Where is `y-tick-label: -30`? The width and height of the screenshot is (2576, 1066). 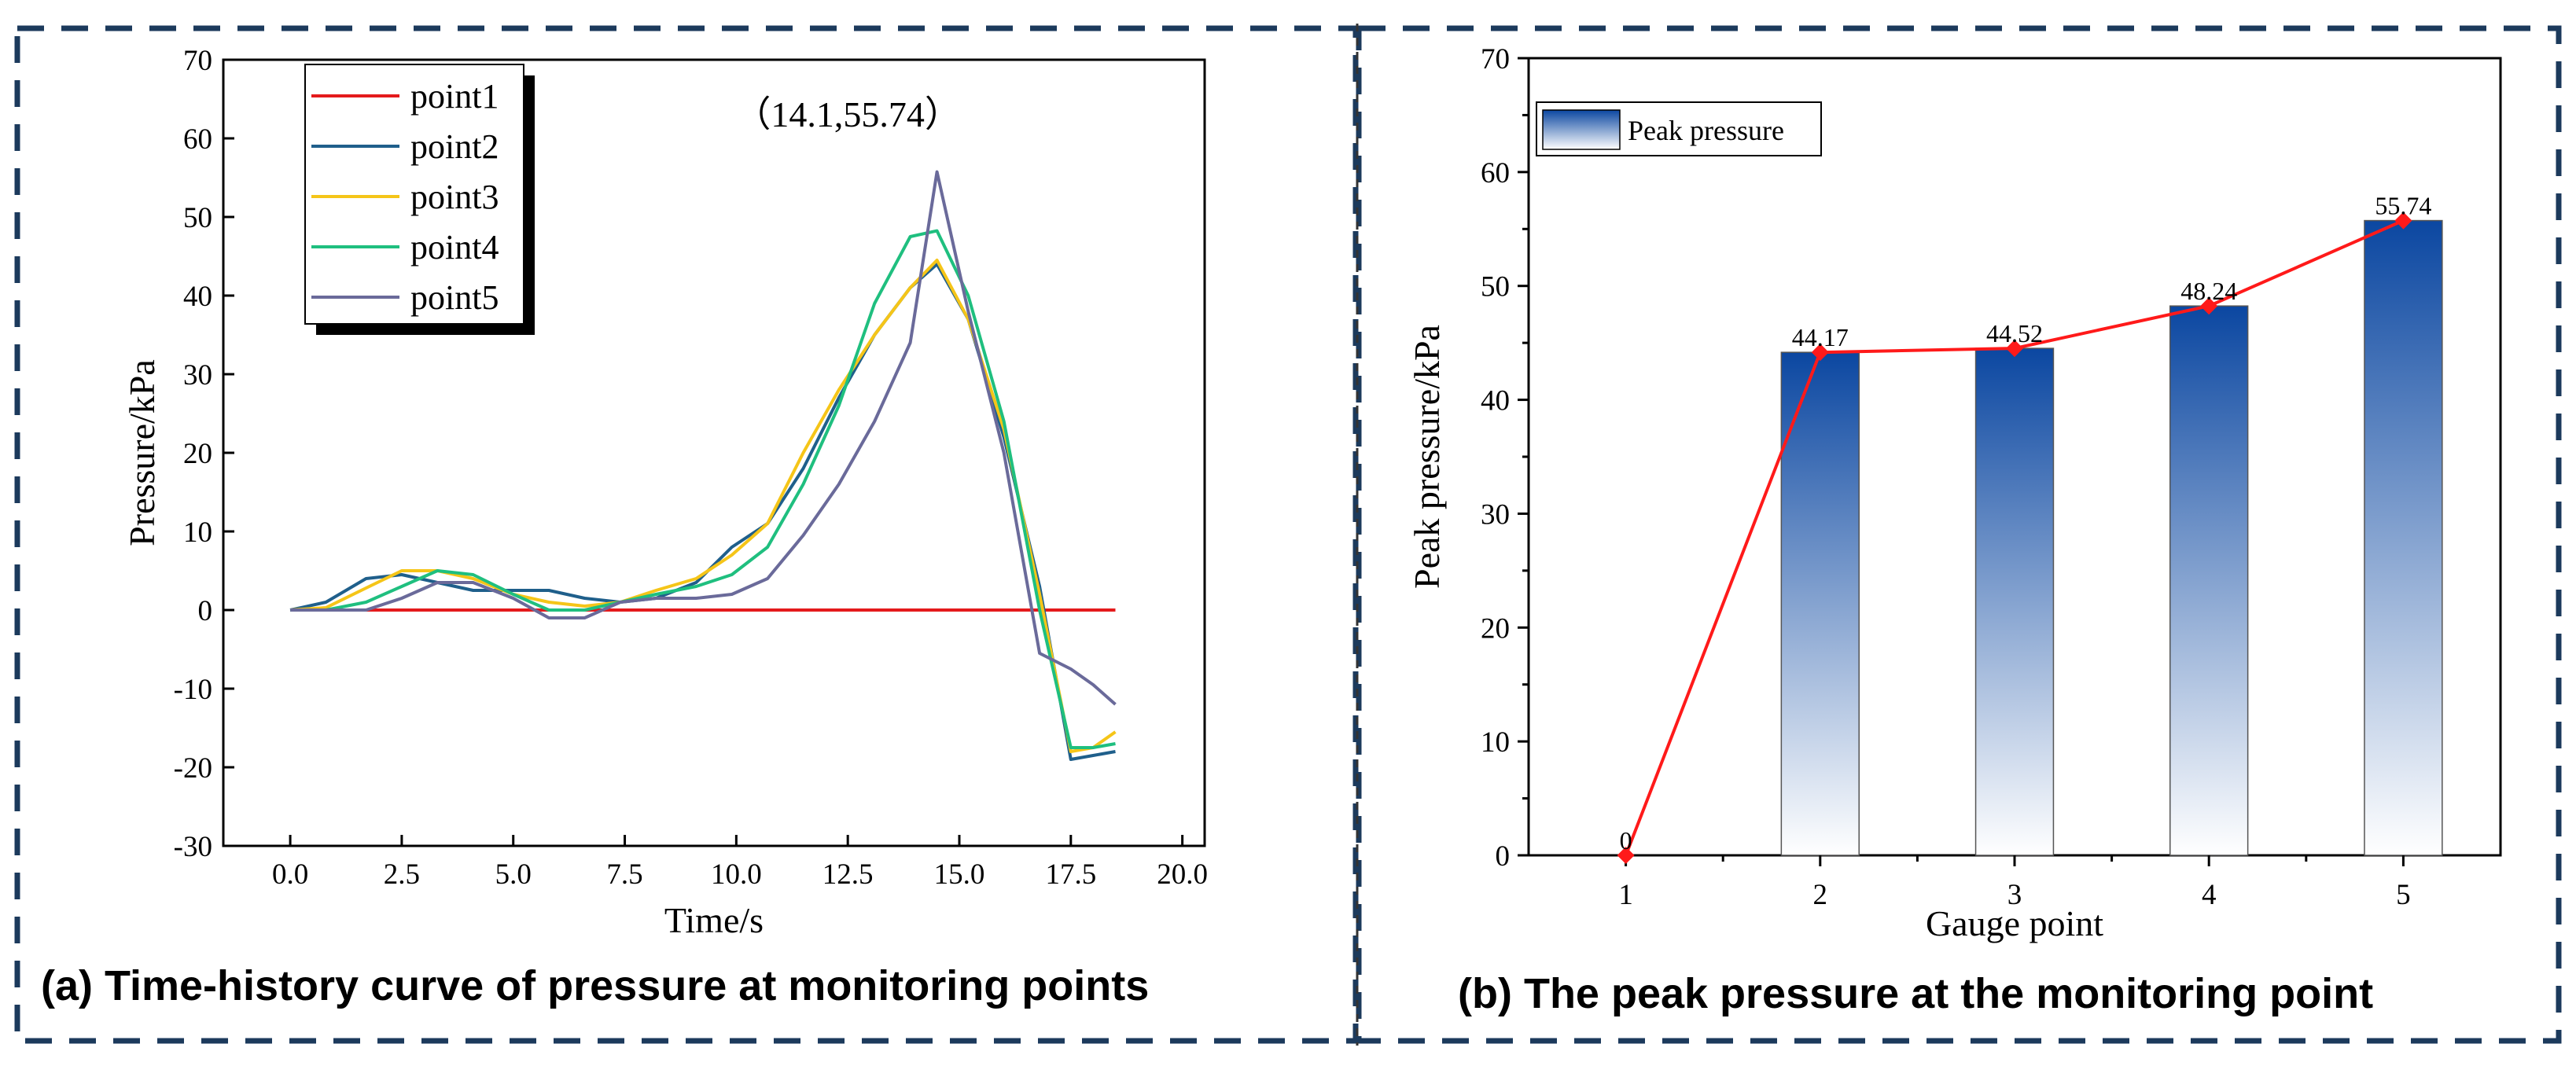 y-tick-label: -30 is located at coordinates (193, 847).